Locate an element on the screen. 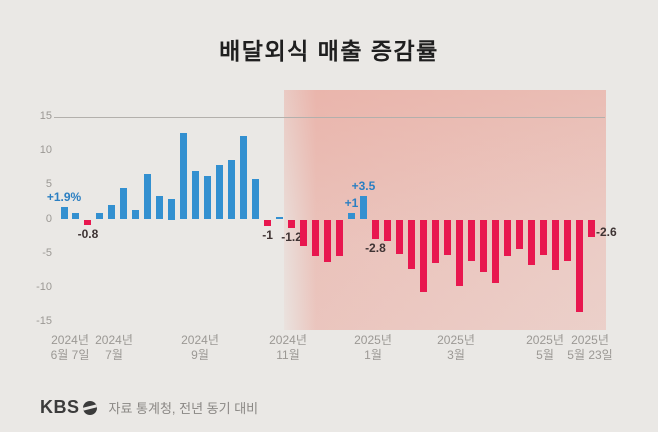  bar-annotation: -1.2 is located at coordinates (291, 236).